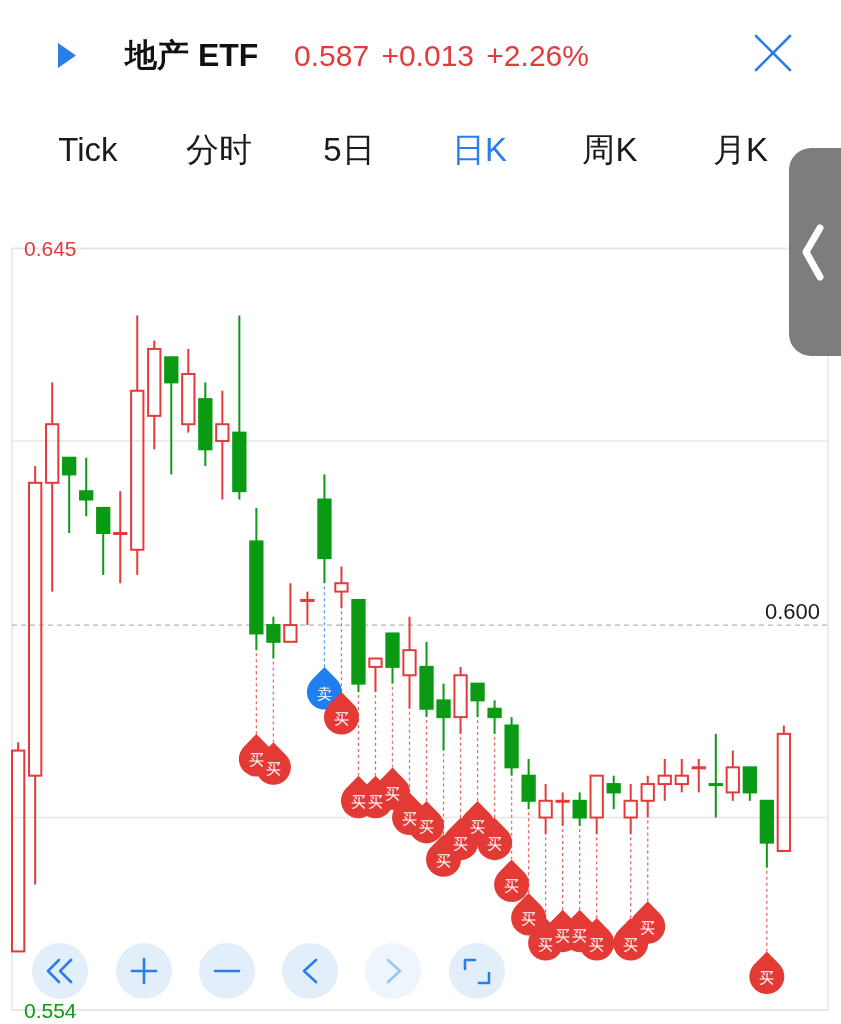 Image resolution: width=841 pixels, height=1024 pixels. What do you see at coordinates (349, 149) in the screenshot?
I see `text: 5日` at bounding box center [349, 149].